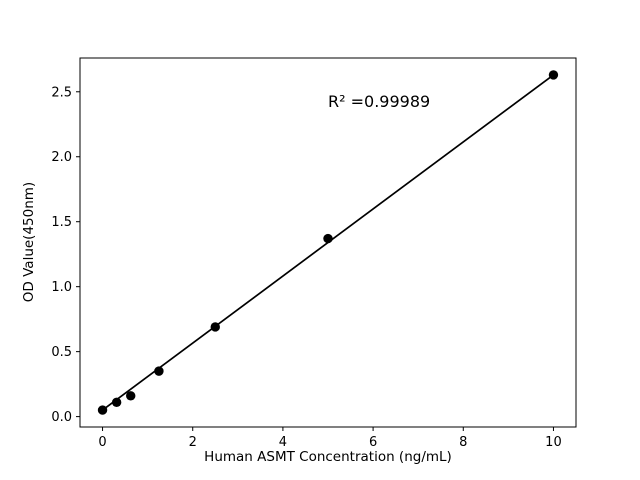  Describe the element at coordinates (61, 157) in the screenshot. I see `y-tick-label: 2.0` at that location.